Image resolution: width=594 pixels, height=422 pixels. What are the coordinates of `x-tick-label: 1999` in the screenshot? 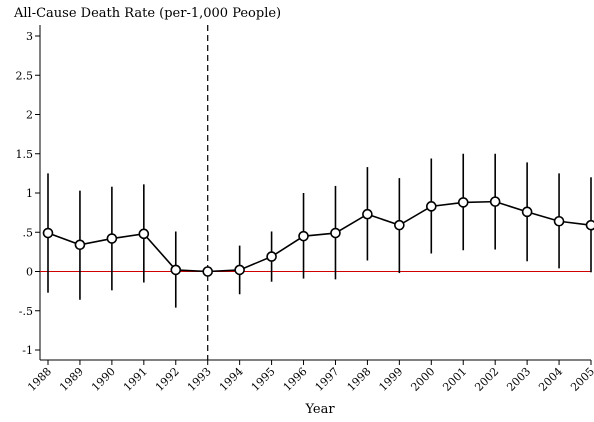 It's located at (390, 379).